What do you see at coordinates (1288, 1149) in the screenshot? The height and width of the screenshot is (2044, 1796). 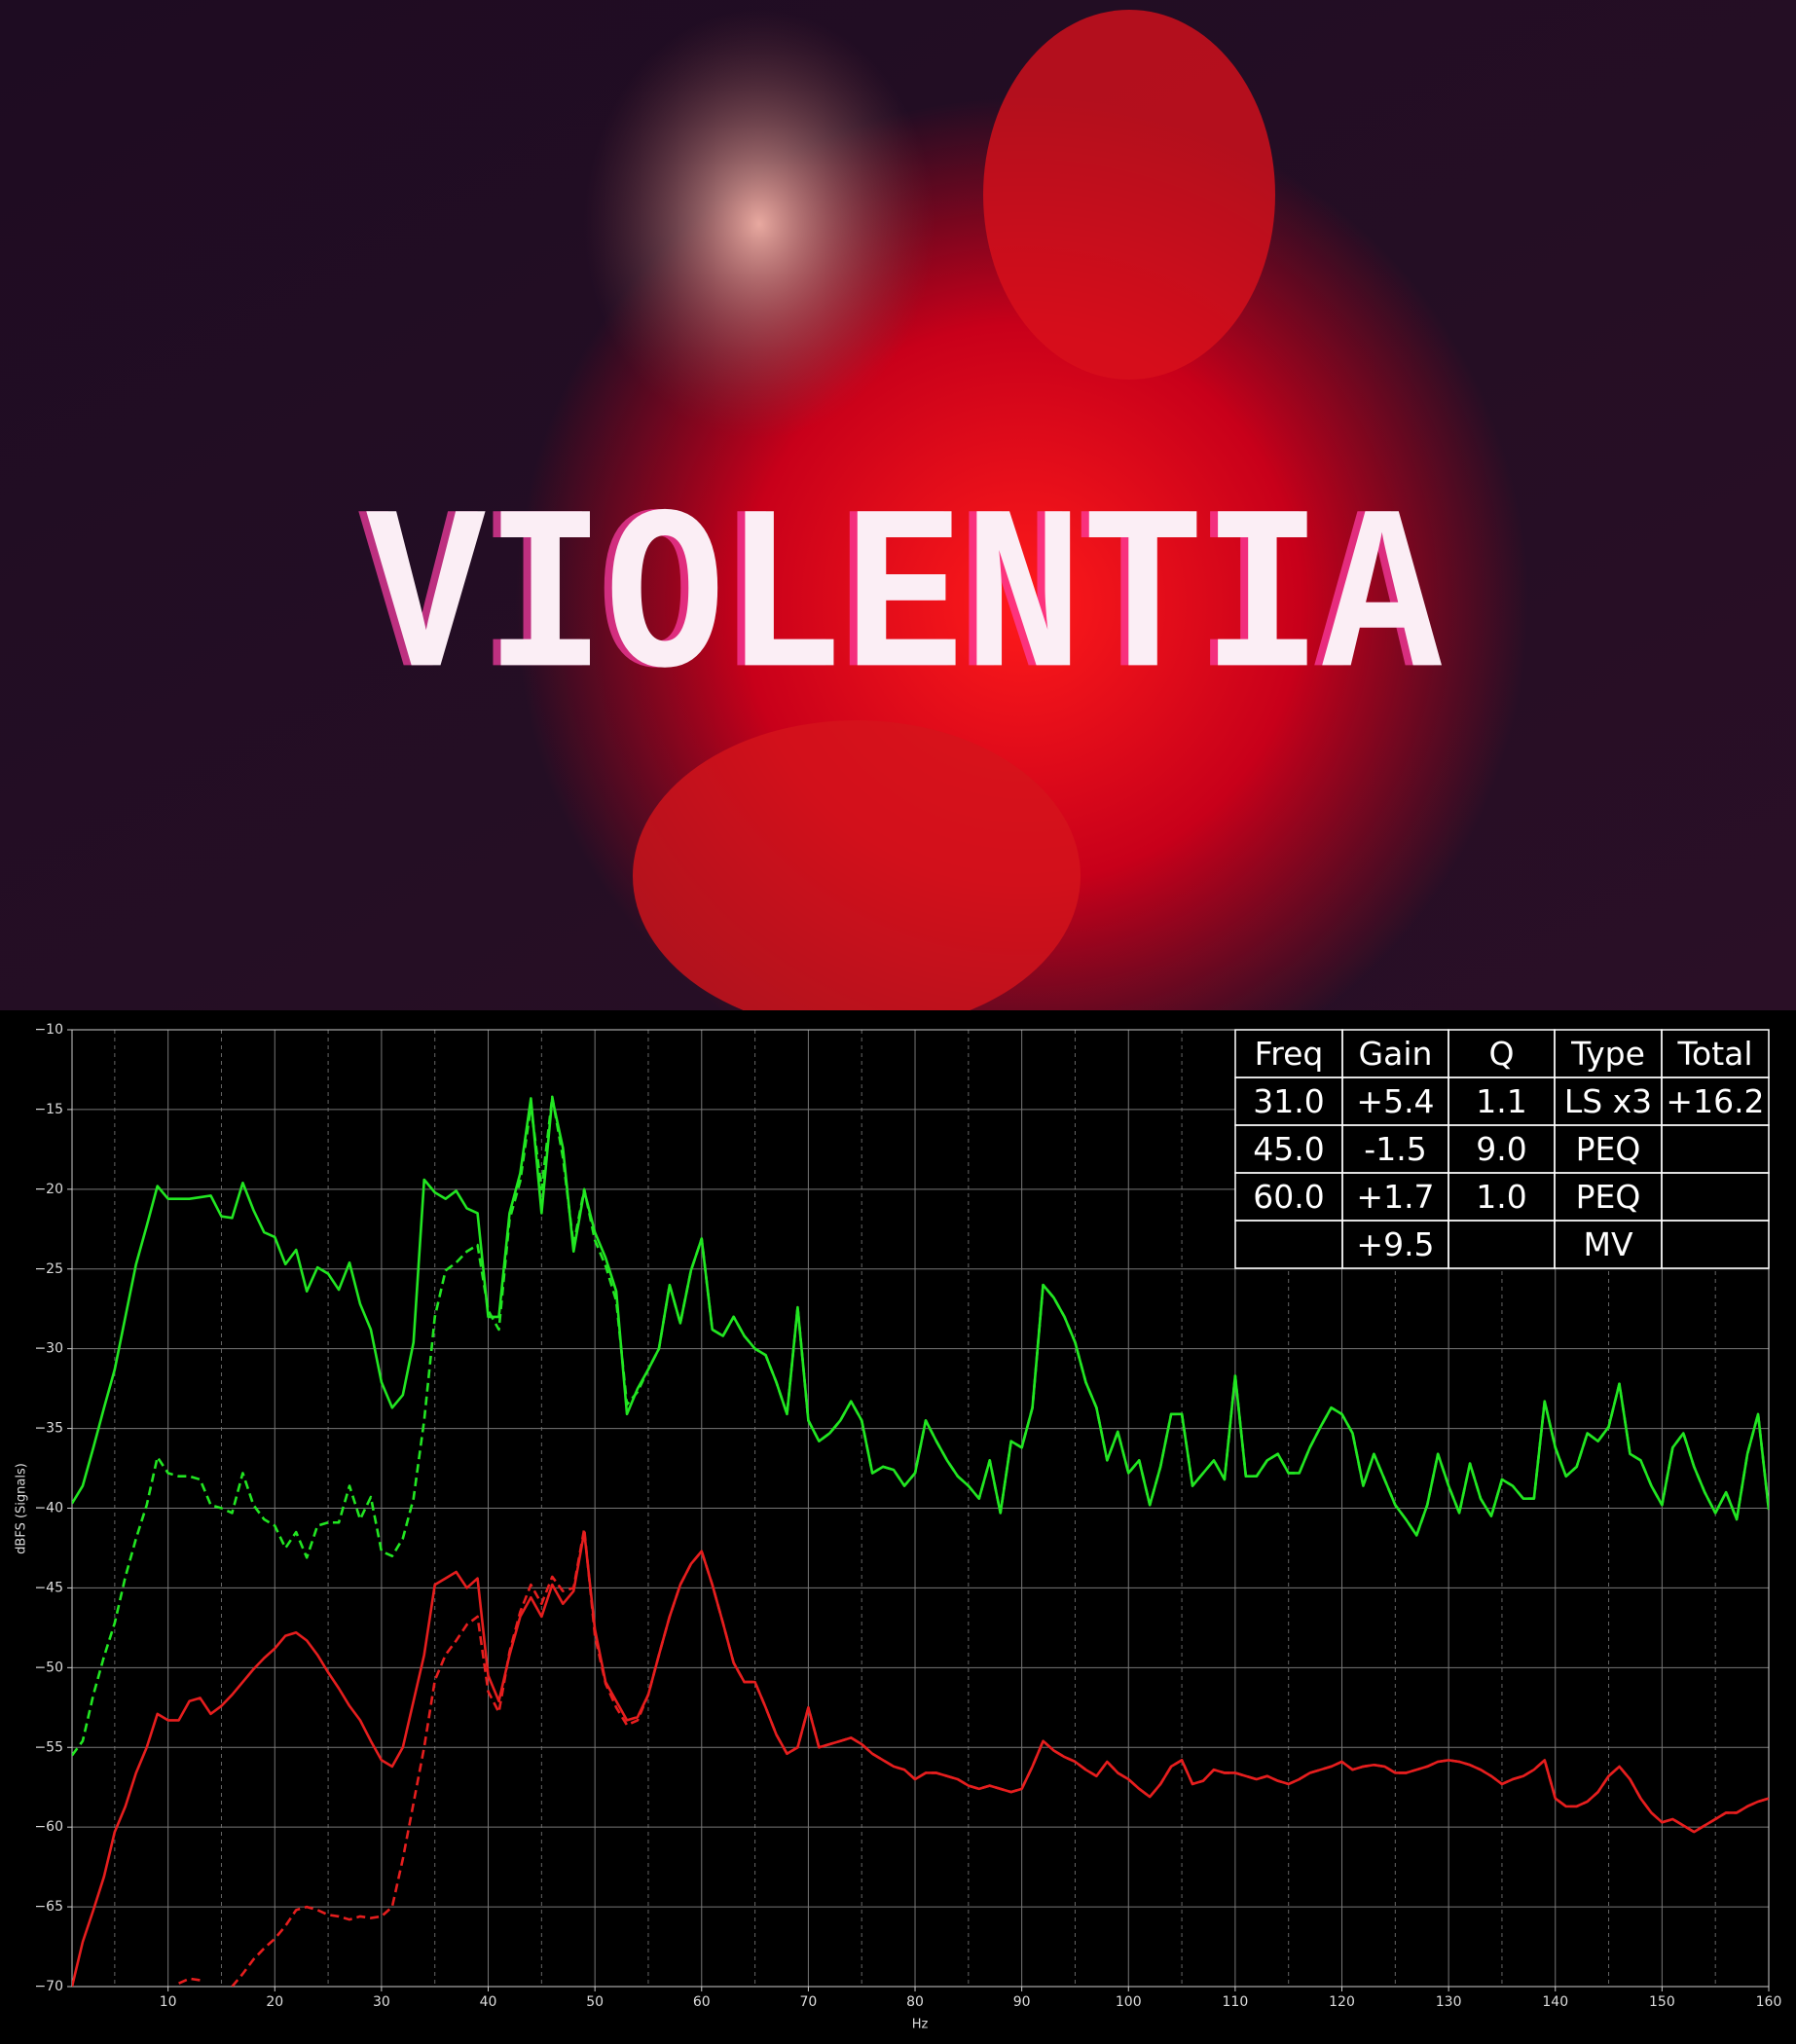 I see `table-value: 45.0` at bounding box center [1288, 1149].